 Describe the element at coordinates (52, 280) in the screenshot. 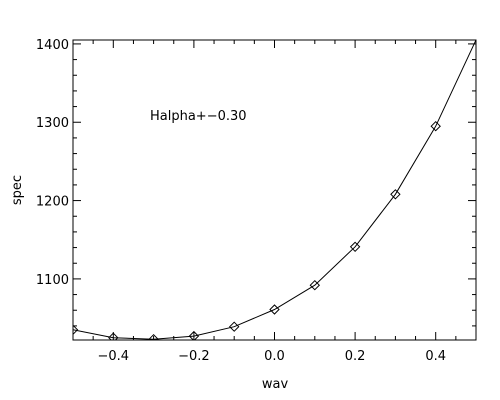

I see `y-tick-label: 1100` at that location.